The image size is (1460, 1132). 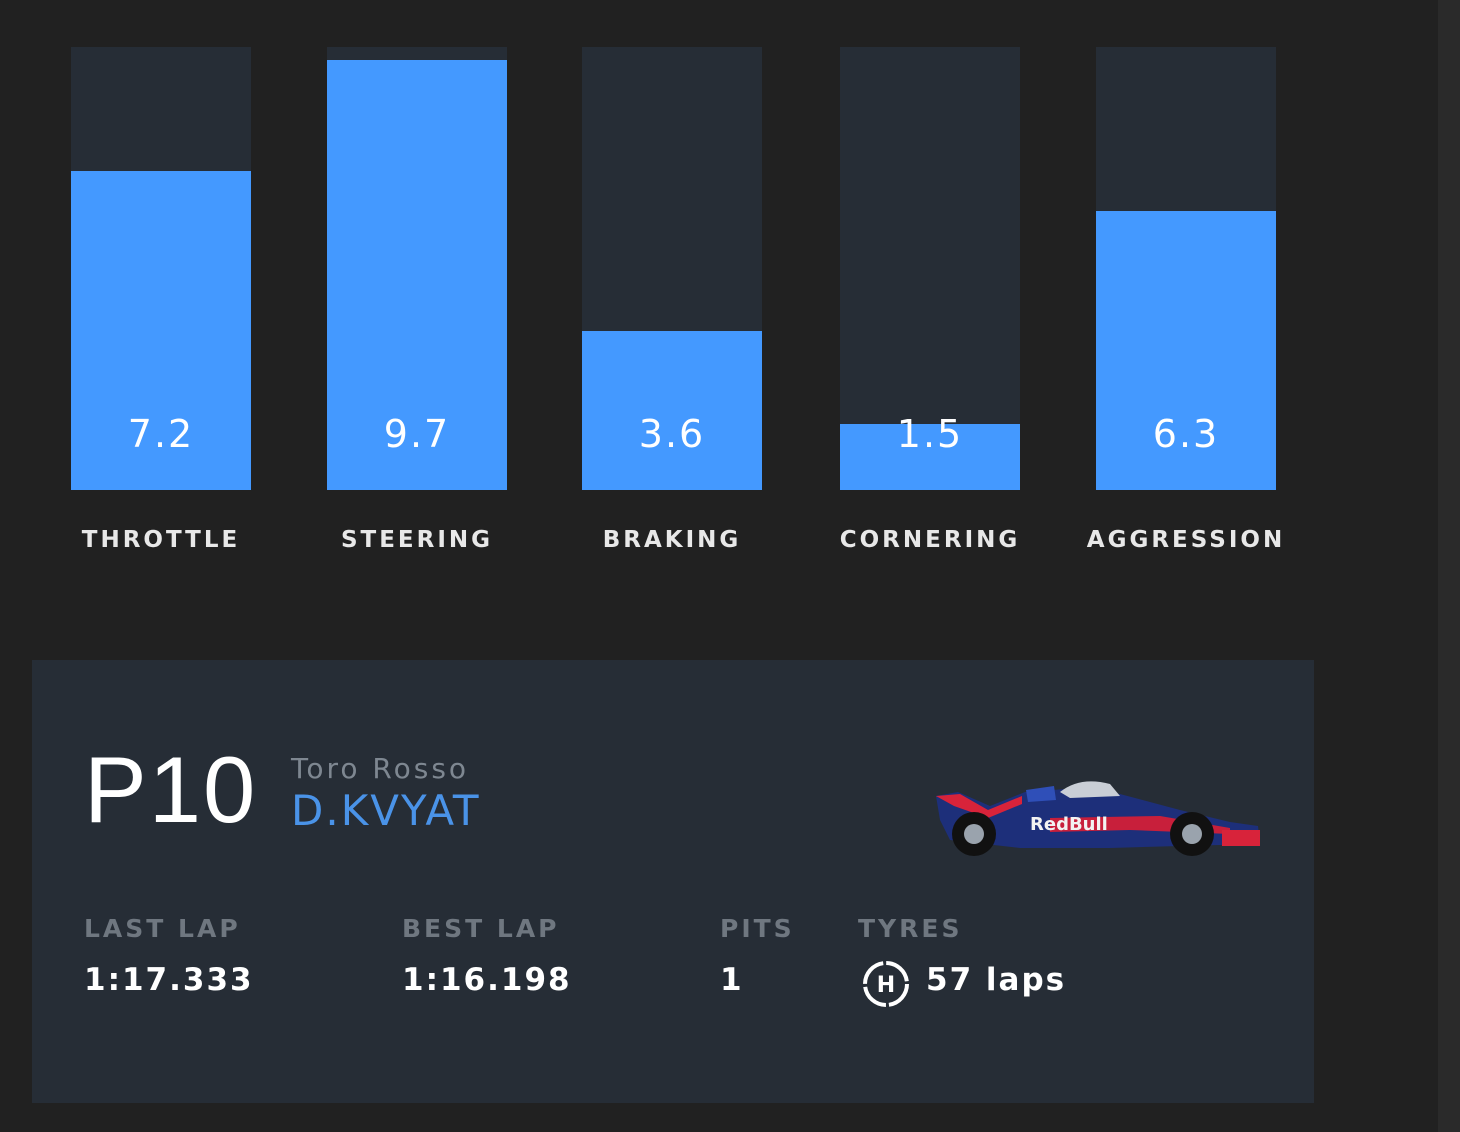 I want to click on bar-track: 1.5, so click(x=930, y=268).